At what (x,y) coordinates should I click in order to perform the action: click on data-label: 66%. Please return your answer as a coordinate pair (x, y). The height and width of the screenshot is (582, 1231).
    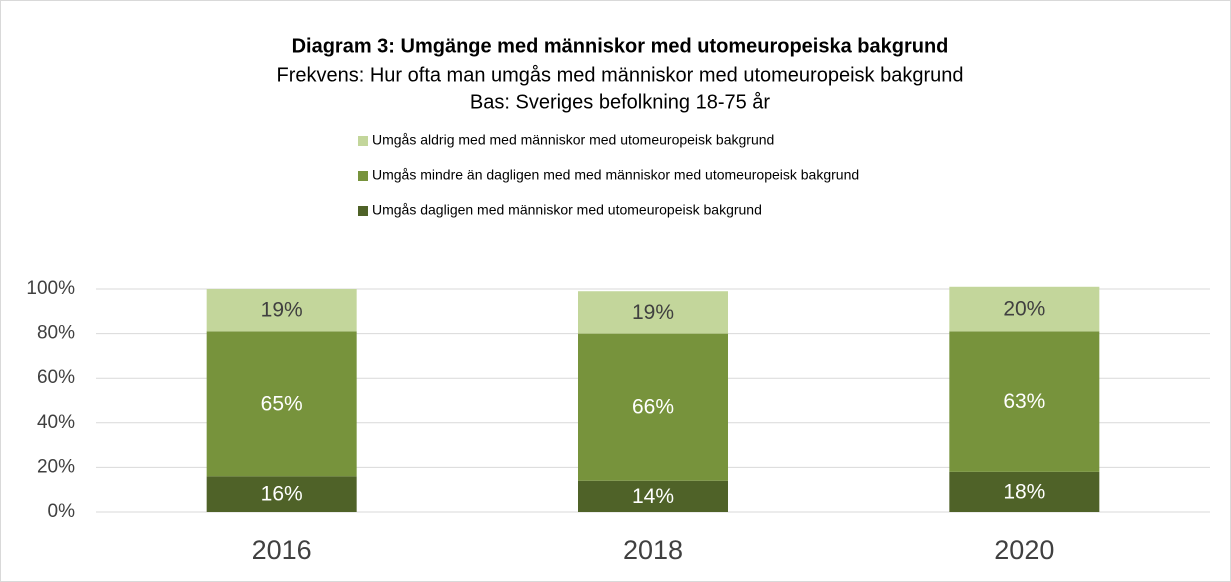
    Looking at the image, I should click on (653, 407).